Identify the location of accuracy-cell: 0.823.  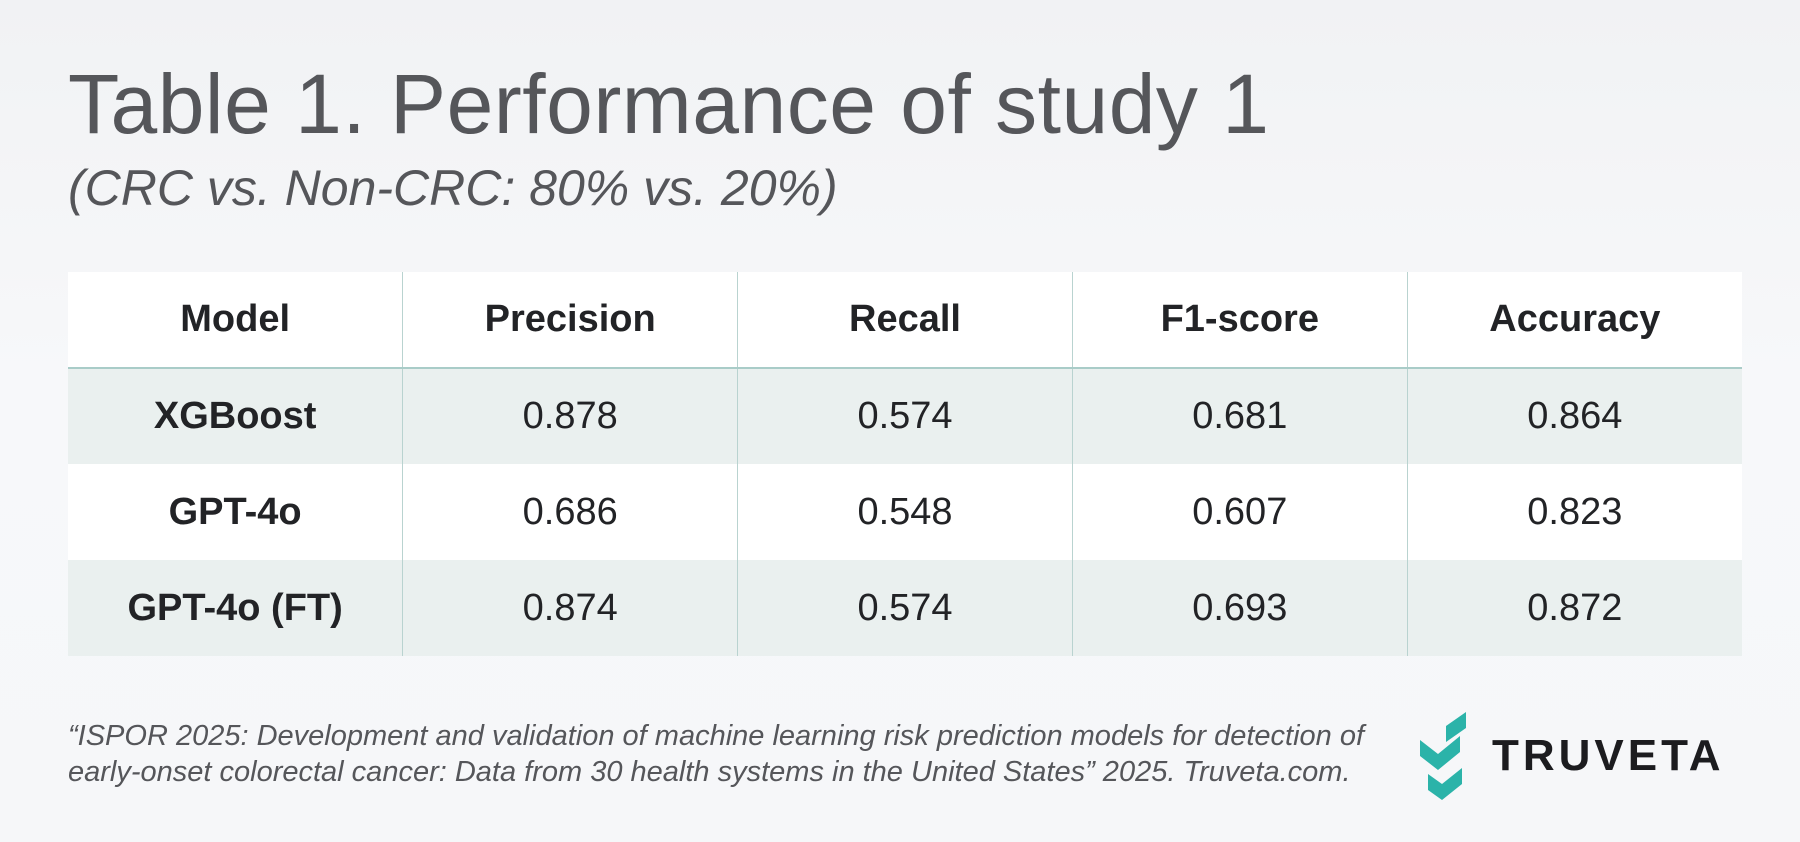
(1574, 512).